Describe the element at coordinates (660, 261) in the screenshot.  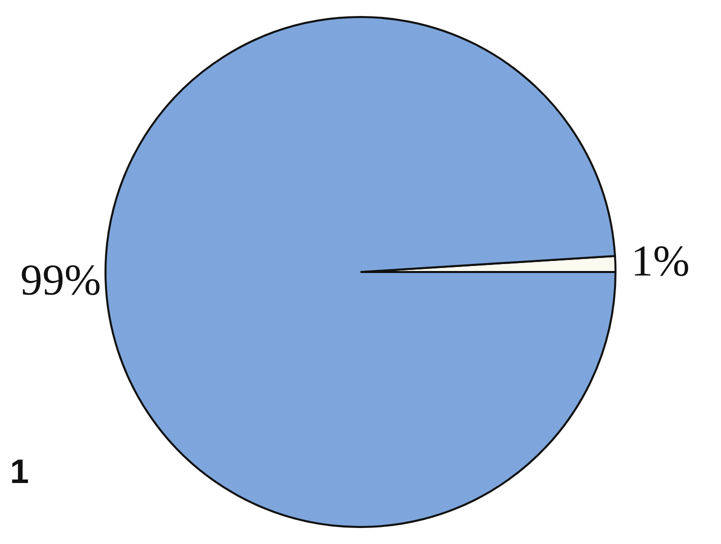
I see `data-label: 1%` at that location.